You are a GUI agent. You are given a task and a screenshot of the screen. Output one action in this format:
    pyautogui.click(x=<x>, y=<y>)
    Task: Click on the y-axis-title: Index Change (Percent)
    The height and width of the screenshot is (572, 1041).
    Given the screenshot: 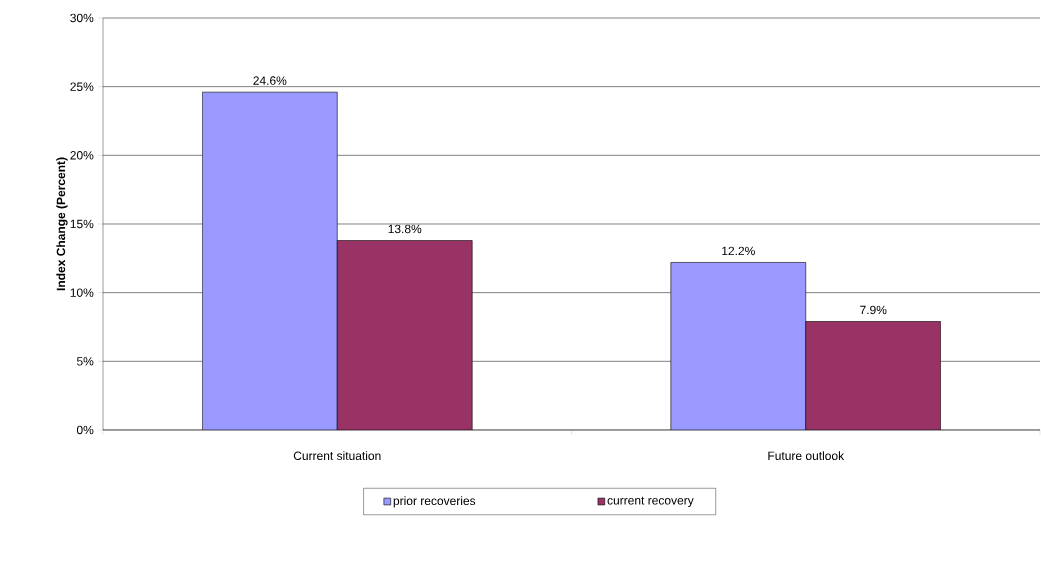 What is the action you would take?
    pyautogui.click(x=62, y=224)
    